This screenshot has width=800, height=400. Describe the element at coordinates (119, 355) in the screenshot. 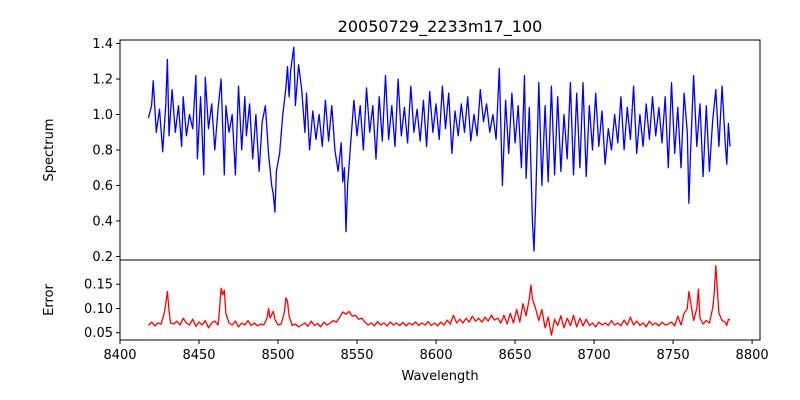

I see `x-tick-label: 8400` at that location.